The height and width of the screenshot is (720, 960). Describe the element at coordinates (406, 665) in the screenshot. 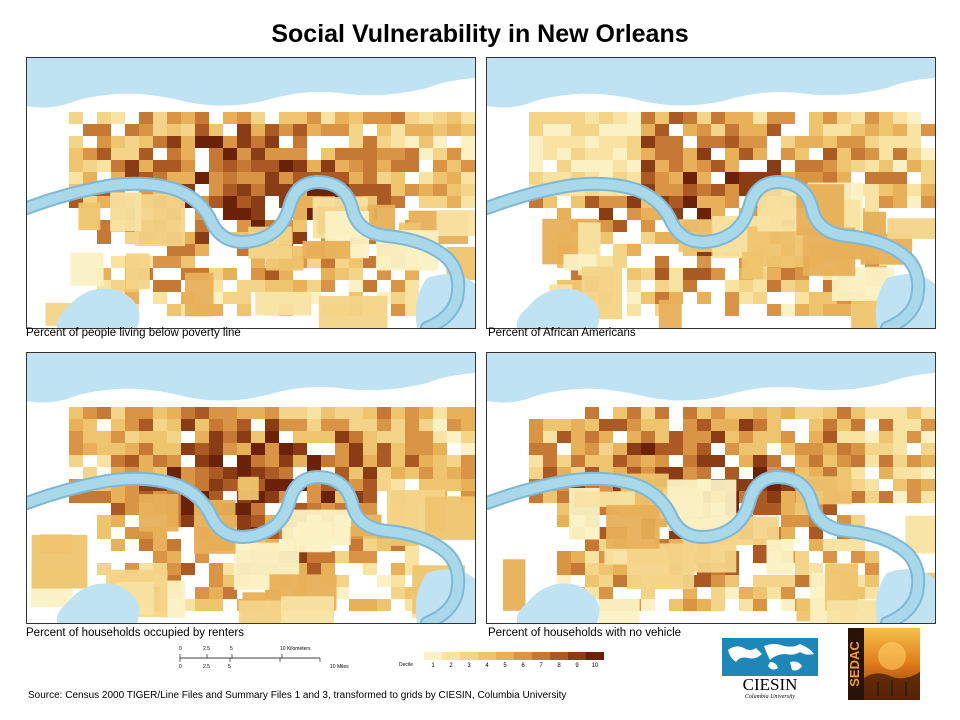

I see `legend-title: Decile` at that location.